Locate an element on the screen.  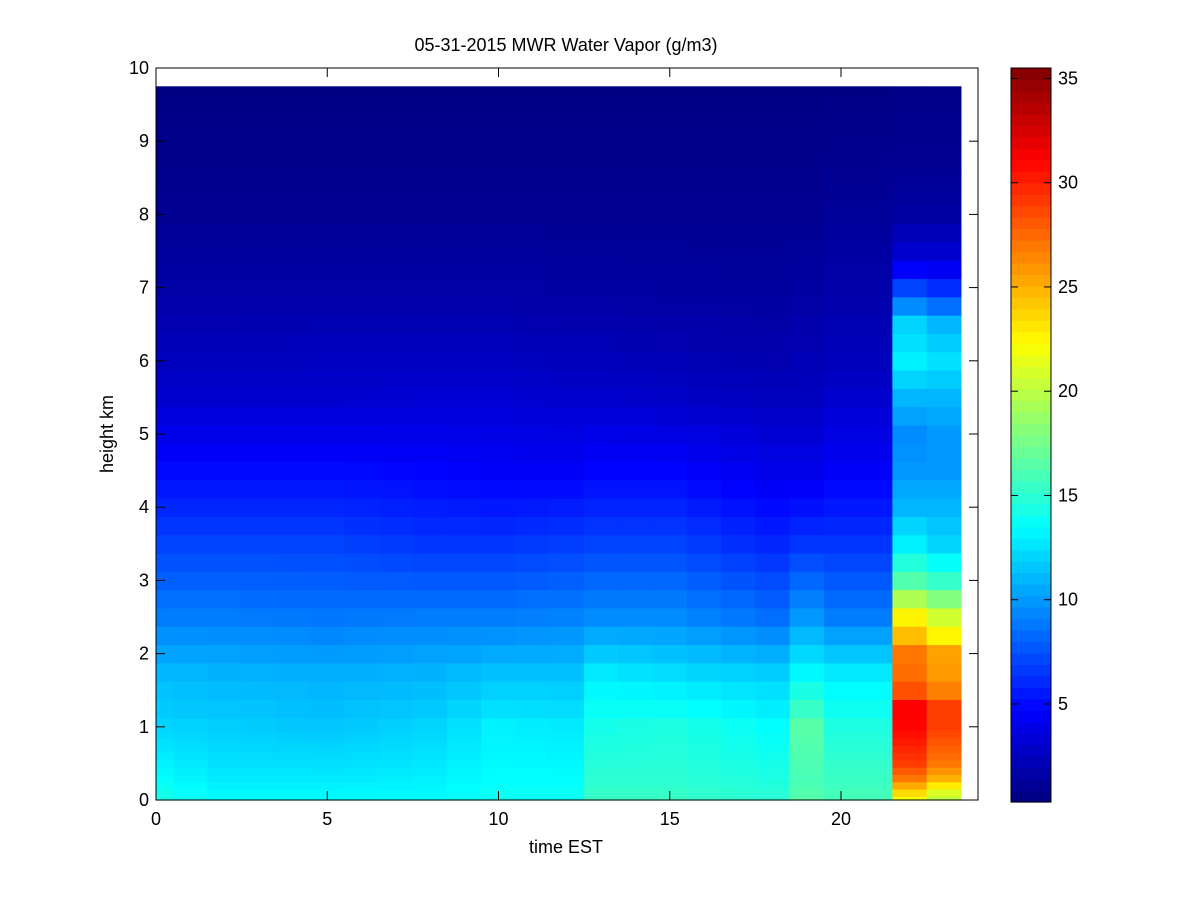
x-axis-label: time EST is located at coordinates (566, 847).